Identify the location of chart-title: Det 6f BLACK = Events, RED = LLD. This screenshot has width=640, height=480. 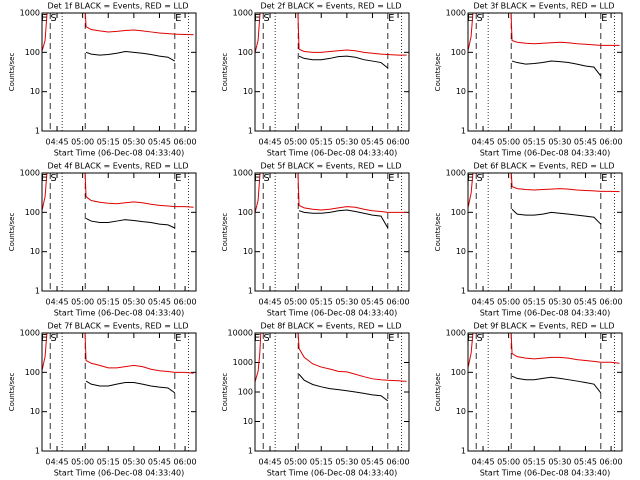
(543, 166).